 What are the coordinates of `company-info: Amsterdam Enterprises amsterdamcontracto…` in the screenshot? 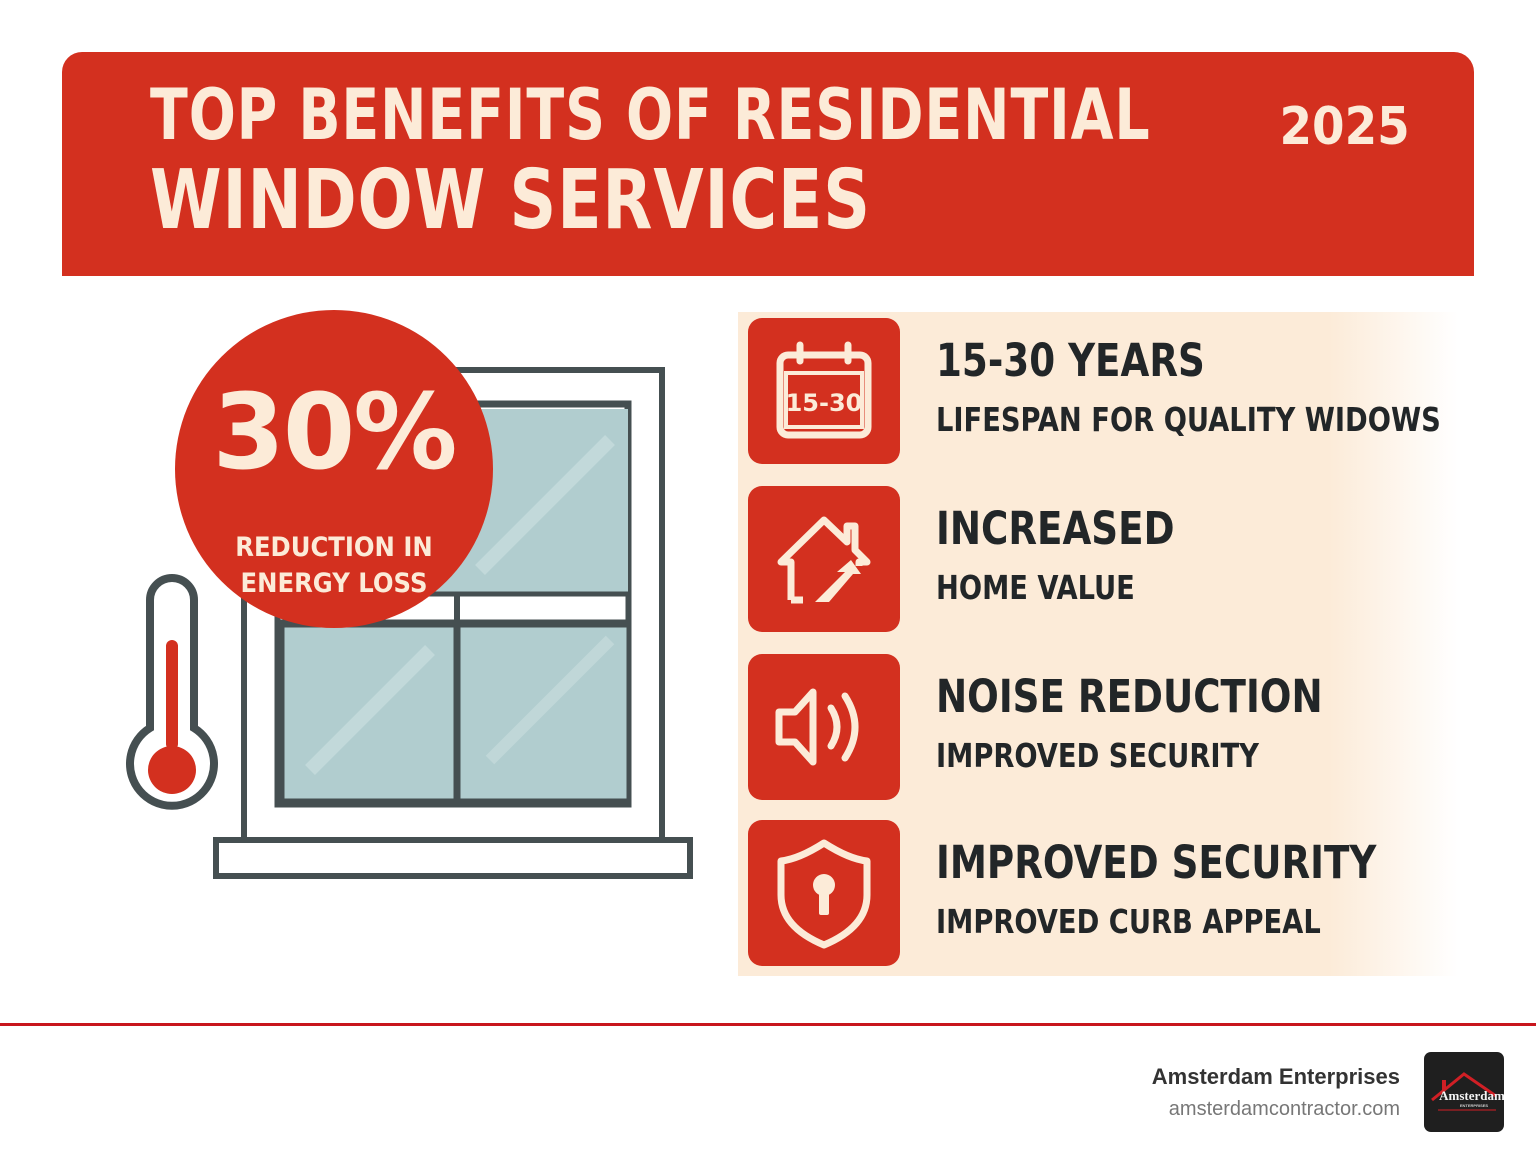 It's located at (1276, 1092).